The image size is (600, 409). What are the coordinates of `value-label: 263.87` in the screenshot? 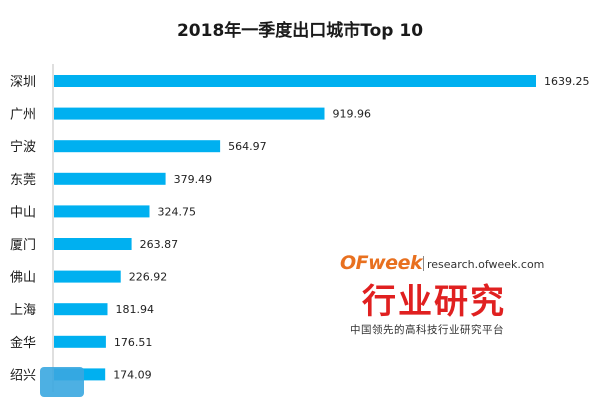 It's located at (159, 244).